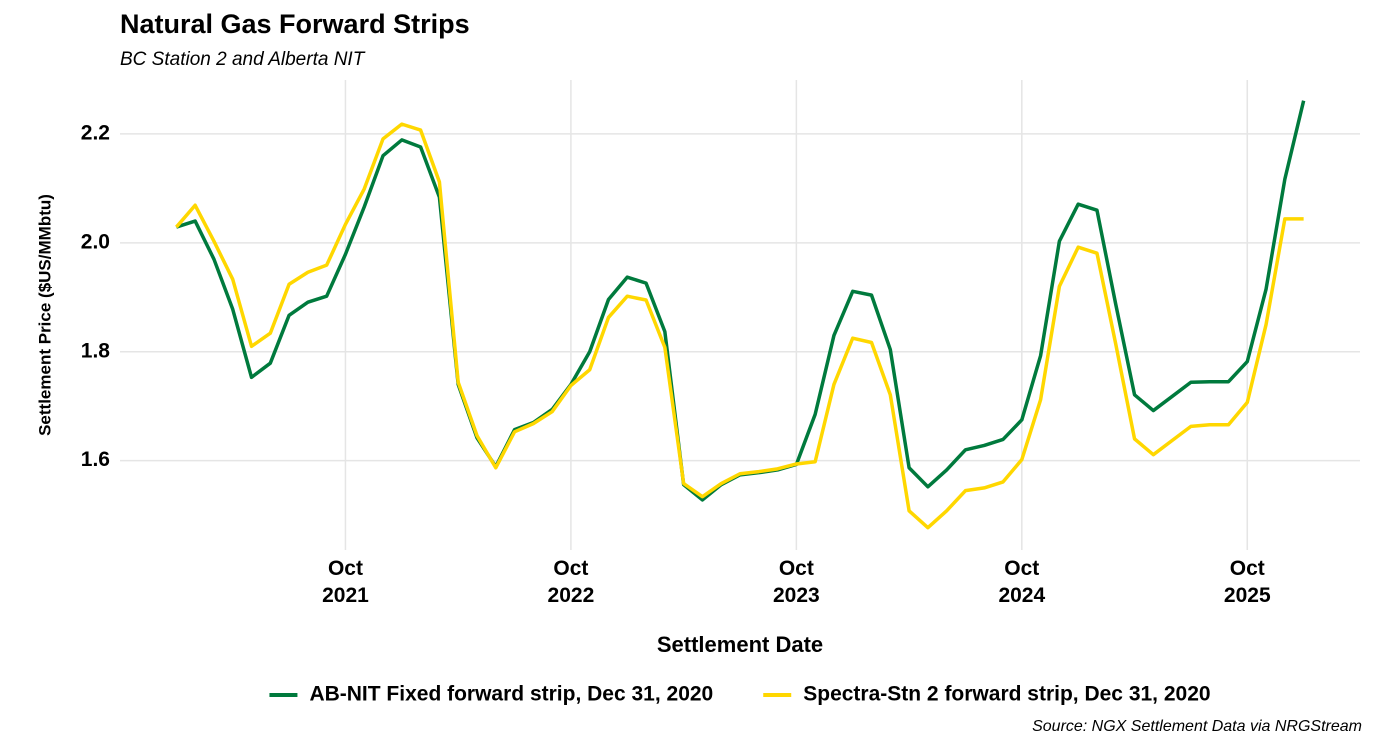 The image size is (1400, 750). What do you see at coordinates (1022, 582) in the screenshot?
I see `x-tick-label: Oct 2024` at bounding box center [1022, 582].